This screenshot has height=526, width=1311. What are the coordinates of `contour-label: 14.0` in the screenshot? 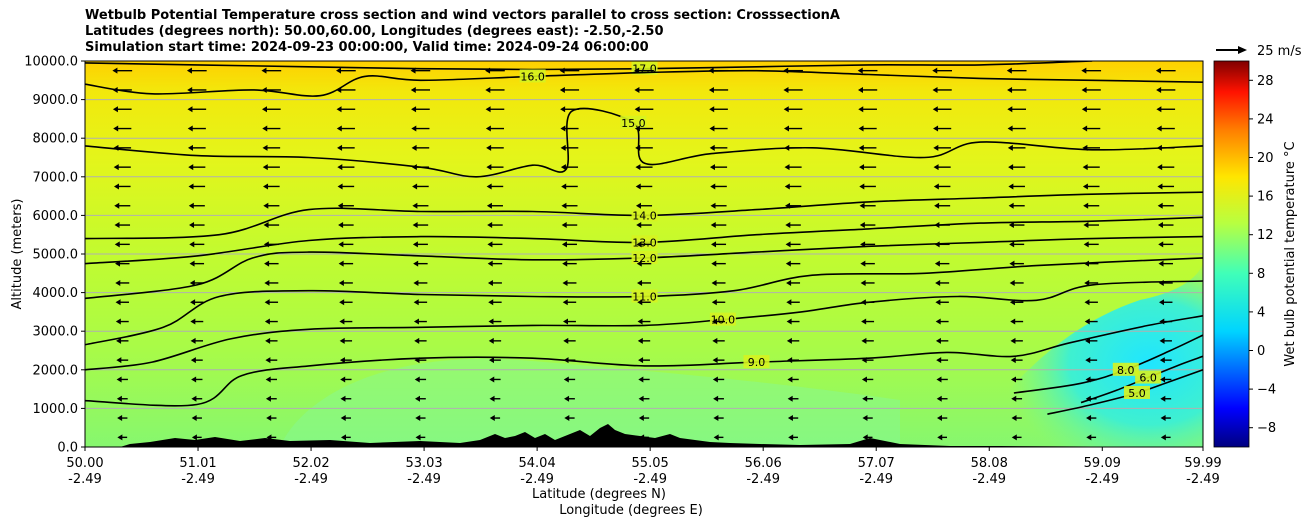 It's located at (644, 215).